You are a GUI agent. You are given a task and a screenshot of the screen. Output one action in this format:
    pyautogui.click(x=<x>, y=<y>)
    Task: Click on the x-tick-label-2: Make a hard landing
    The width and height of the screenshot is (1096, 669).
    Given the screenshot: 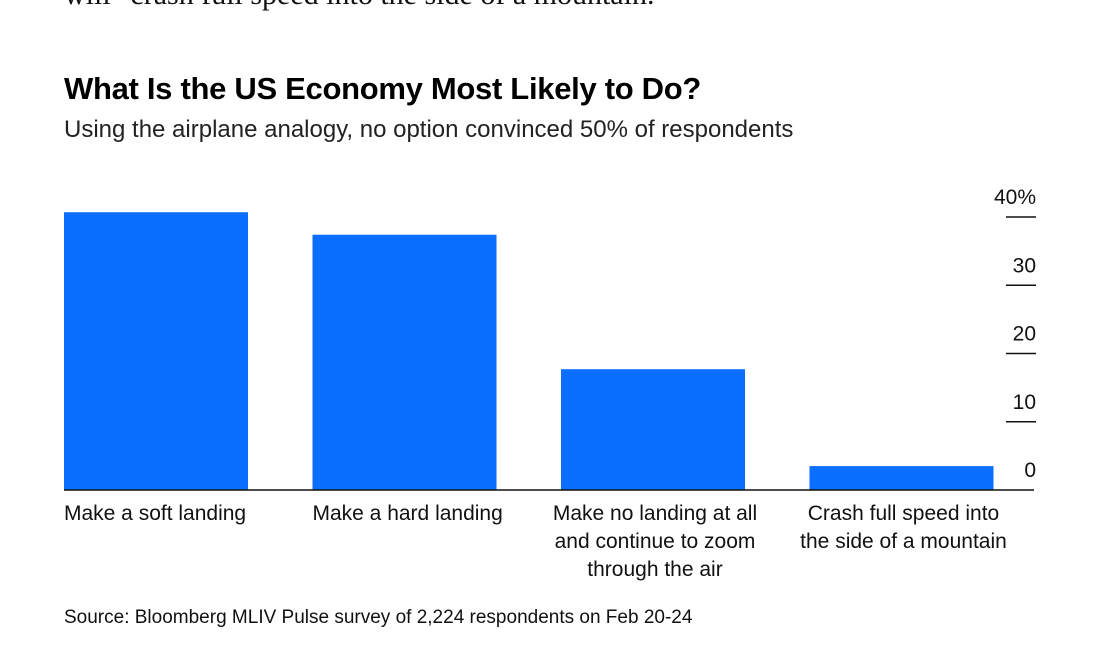 What is the action you would take?
    pyautogui.click(x=408, y=513)
    